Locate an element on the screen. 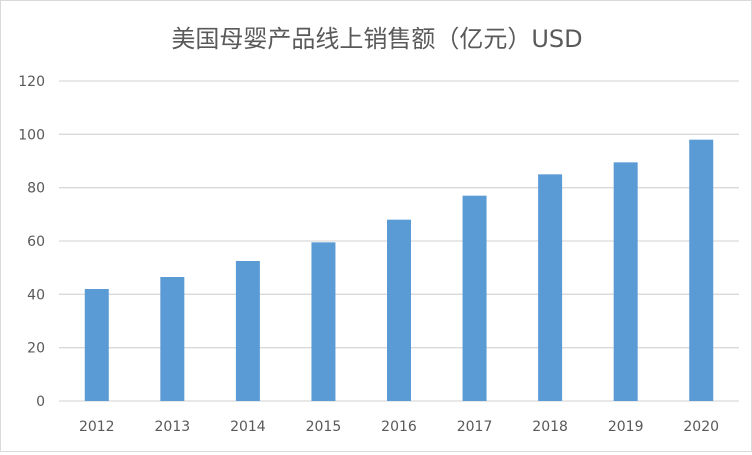 The image size is (752, 455). bar-2016 is located at coordinates (399, 310).